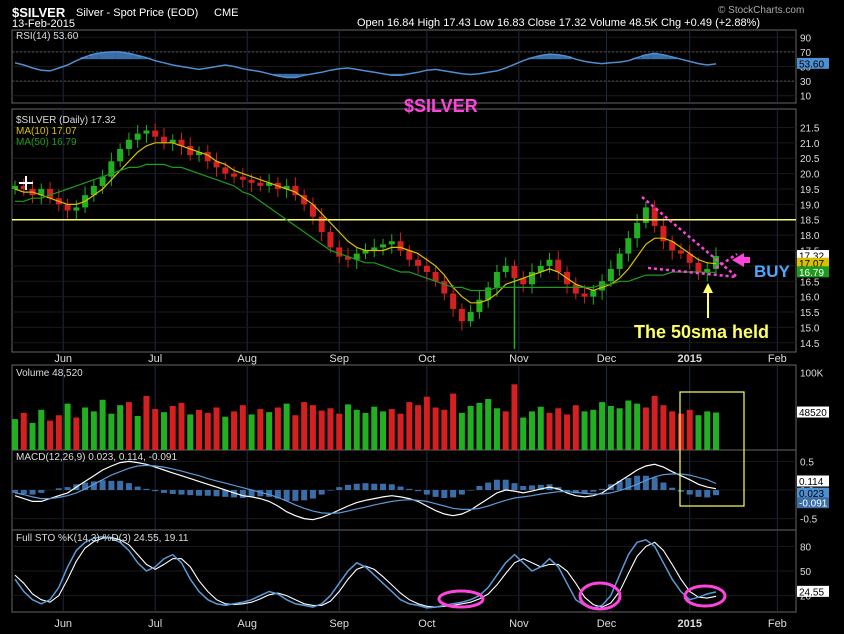  What do you see at coordinates (810, 205) in the screenshot?
I see `y-tick-label: 19.0` at bounding box center [810, 205].